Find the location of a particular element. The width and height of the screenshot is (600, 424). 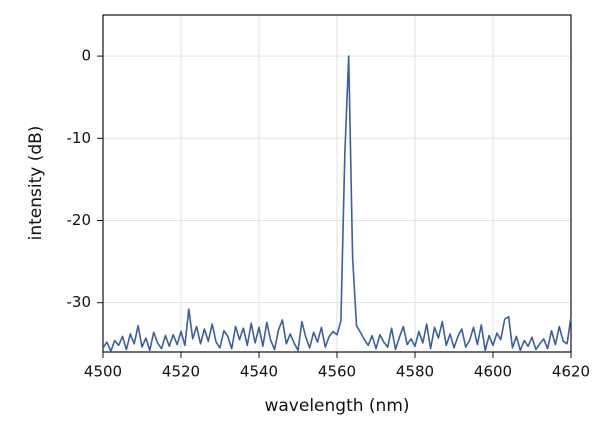

x-tick-label: 4580 is located at coordinates (415, 372).